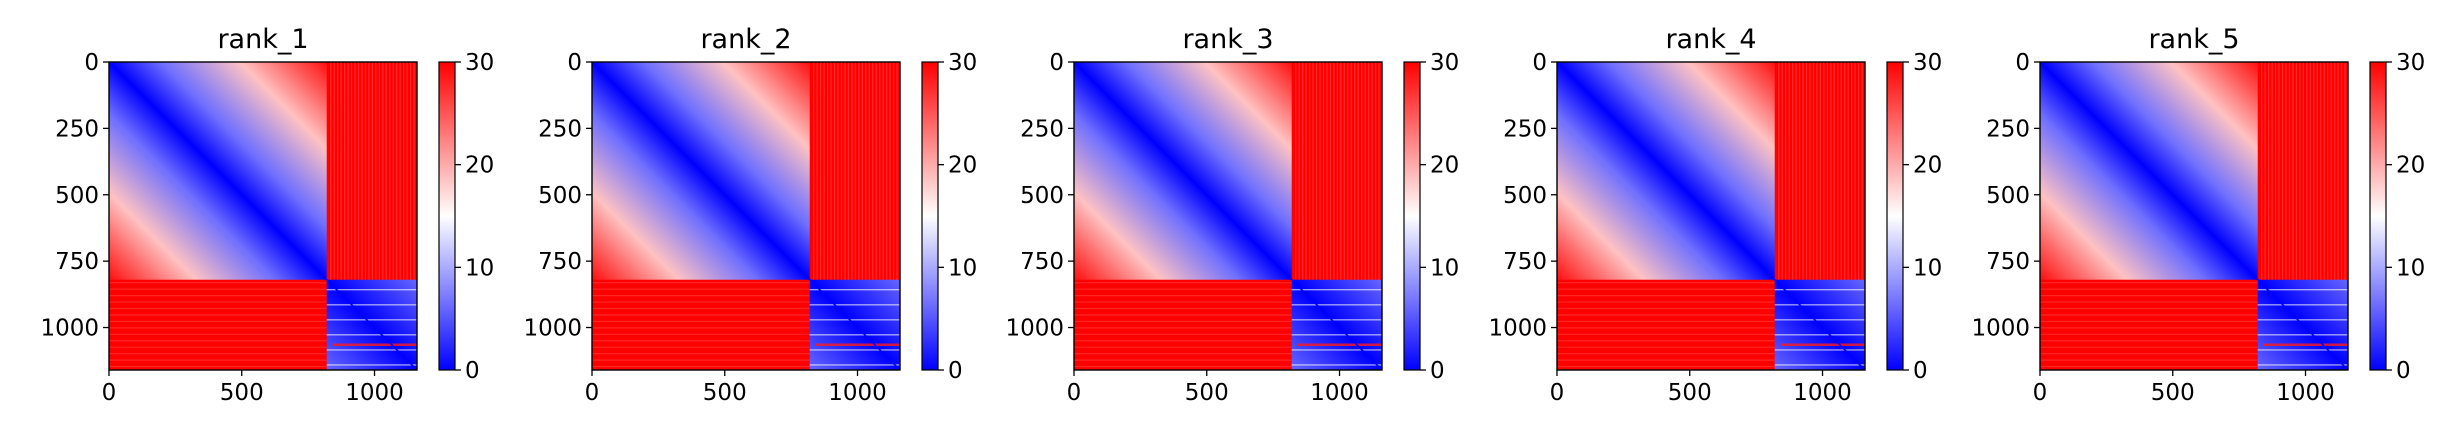 The width and height of the screenshot is (2452, 438). I want to click on panel-title: rank_1, so click(262, 39).